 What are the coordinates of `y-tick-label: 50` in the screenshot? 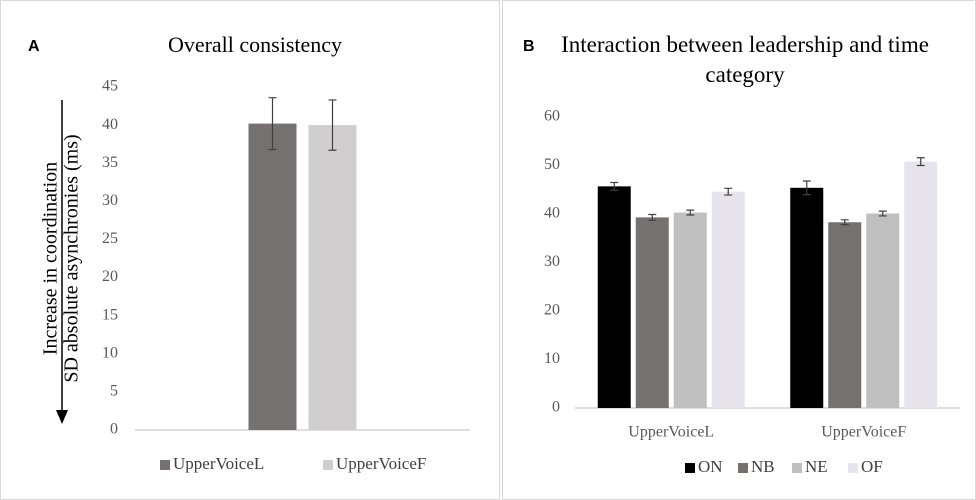 It's located at (552, 164).